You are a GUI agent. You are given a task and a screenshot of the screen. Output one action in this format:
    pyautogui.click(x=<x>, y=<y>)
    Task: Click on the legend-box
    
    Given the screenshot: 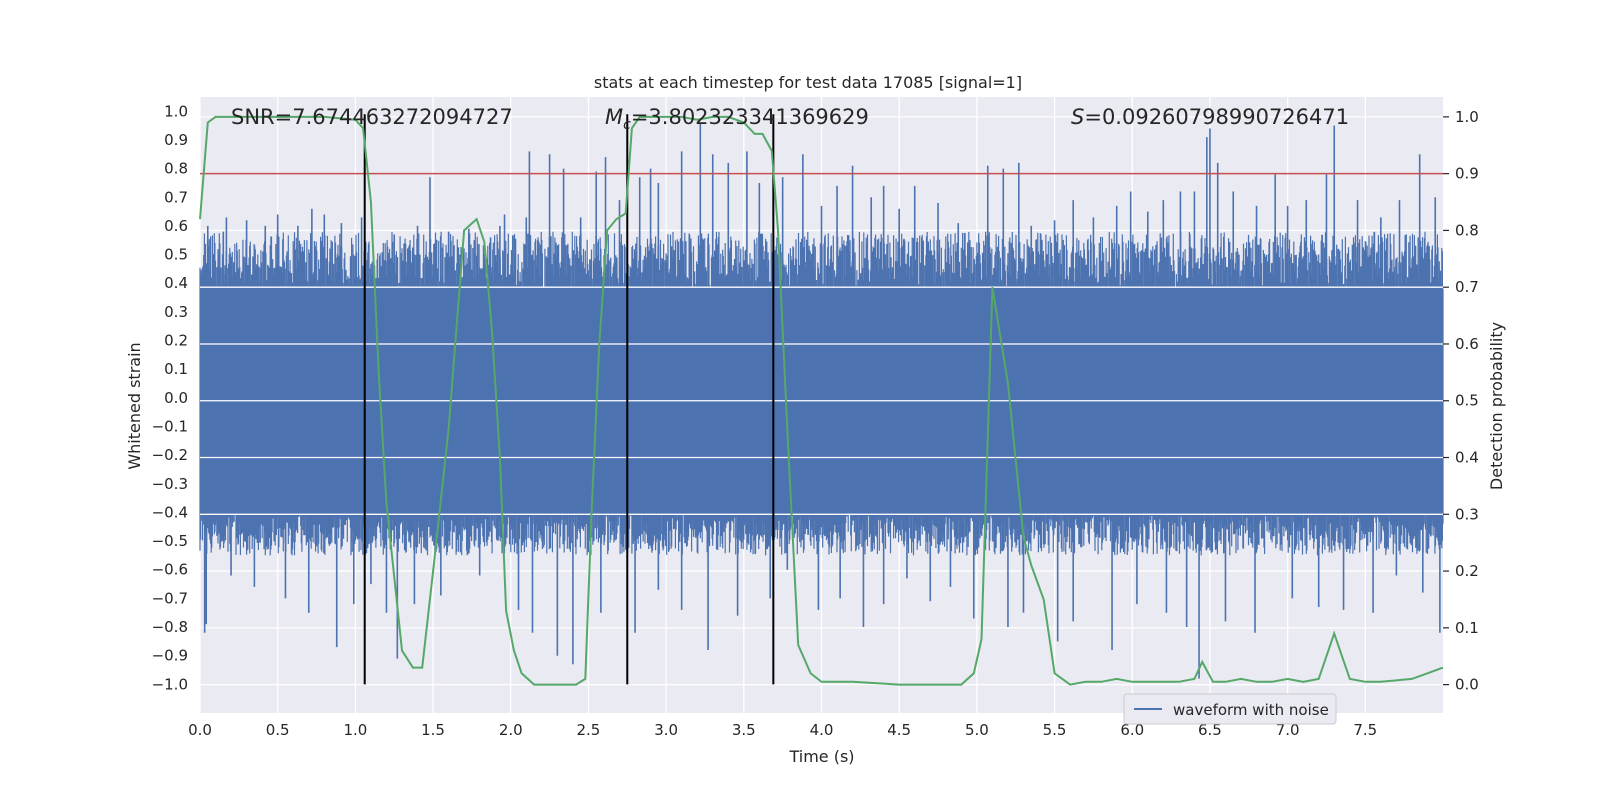 What is the action you would take?
    pyautogui.click(x=1230, y=709)
    